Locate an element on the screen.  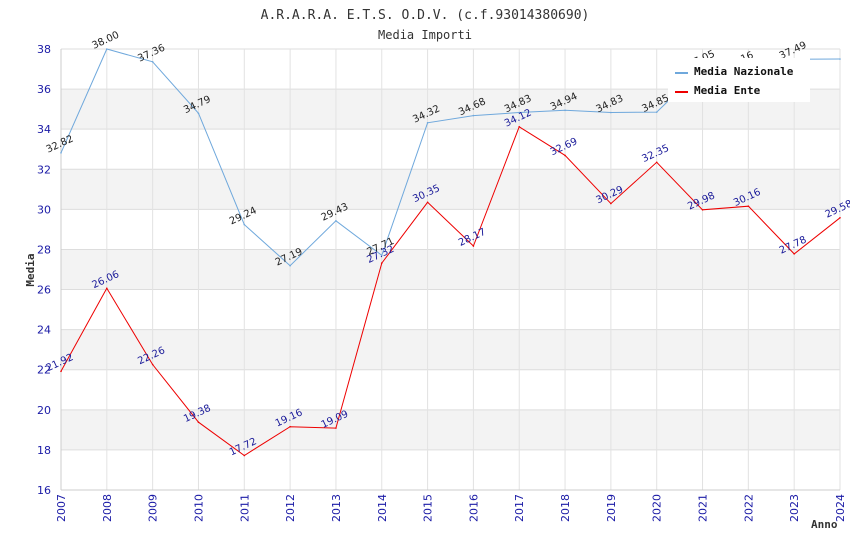
x-tick-label: 2018 is located at coordinates (565, 508).